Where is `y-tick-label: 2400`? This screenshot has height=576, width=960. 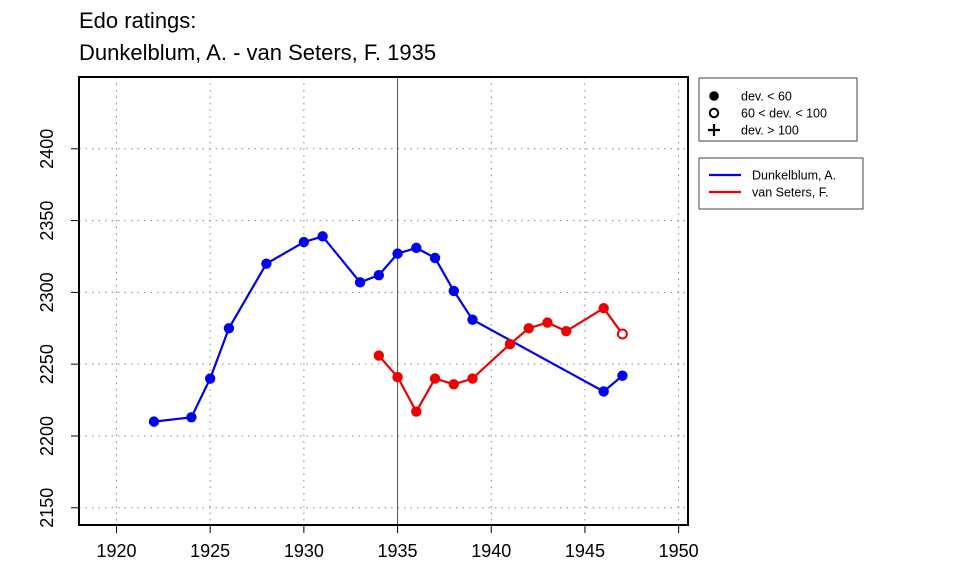
y-tick-label: 2400 is located at coordinates (47, 149).